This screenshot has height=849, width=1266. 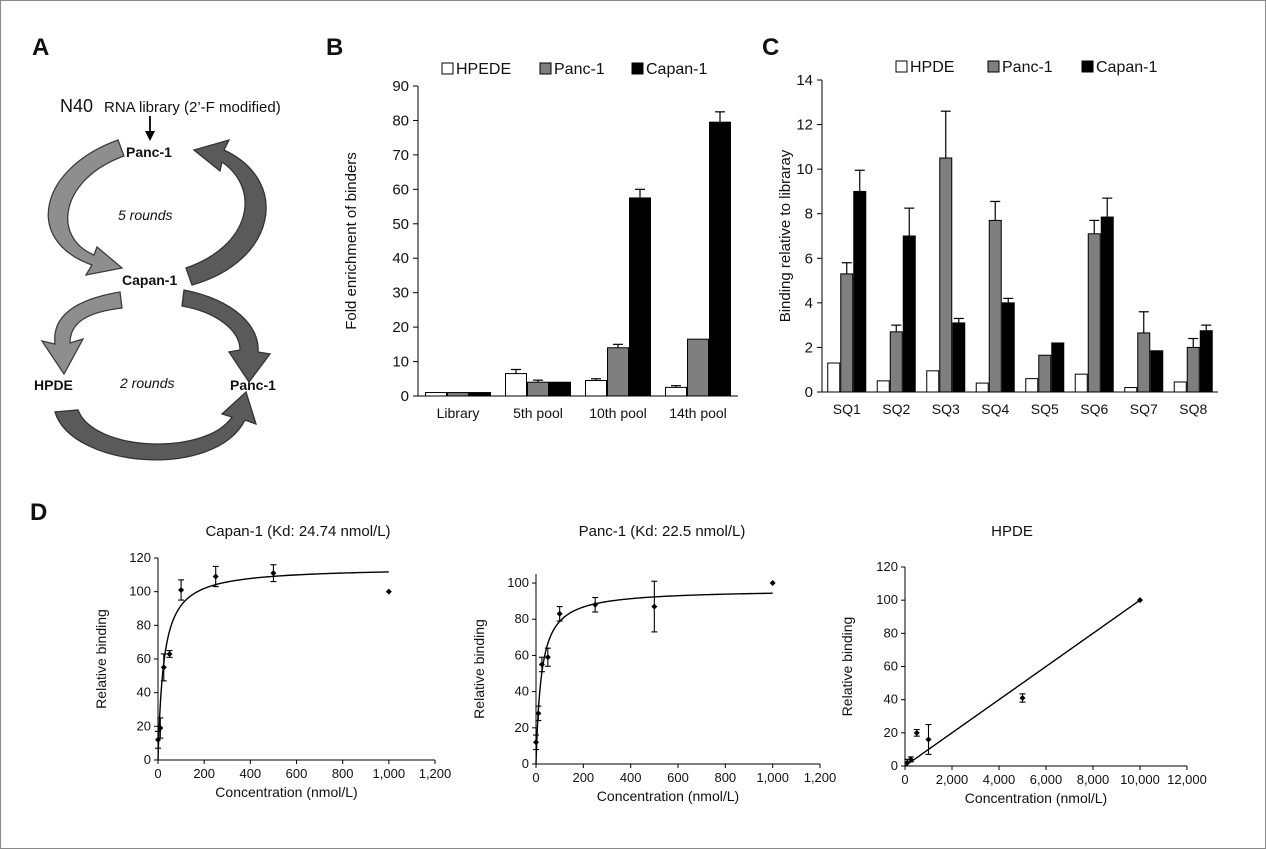 What do you see at coordinates (400, 86) in the screenshot?
I see `y-tick-label: 90` at bounding box center [400, 86].